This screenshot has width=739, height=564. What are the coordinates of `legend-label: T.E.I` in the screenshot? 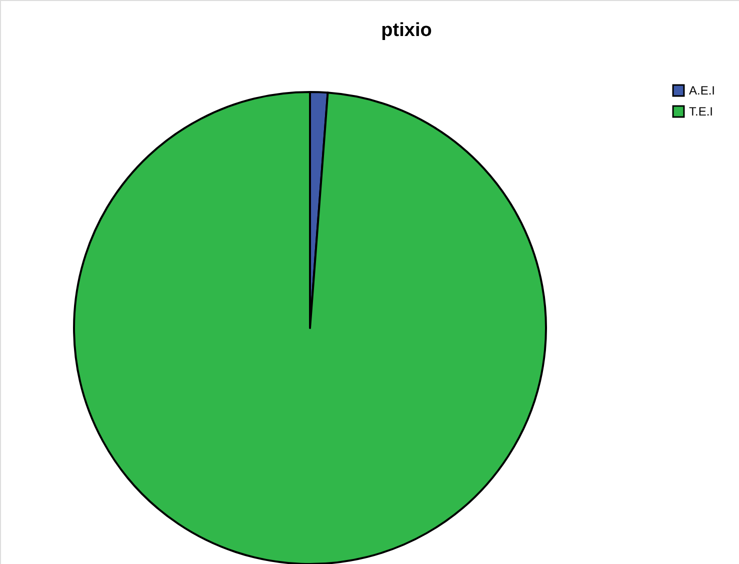 It's located at (701, 111).